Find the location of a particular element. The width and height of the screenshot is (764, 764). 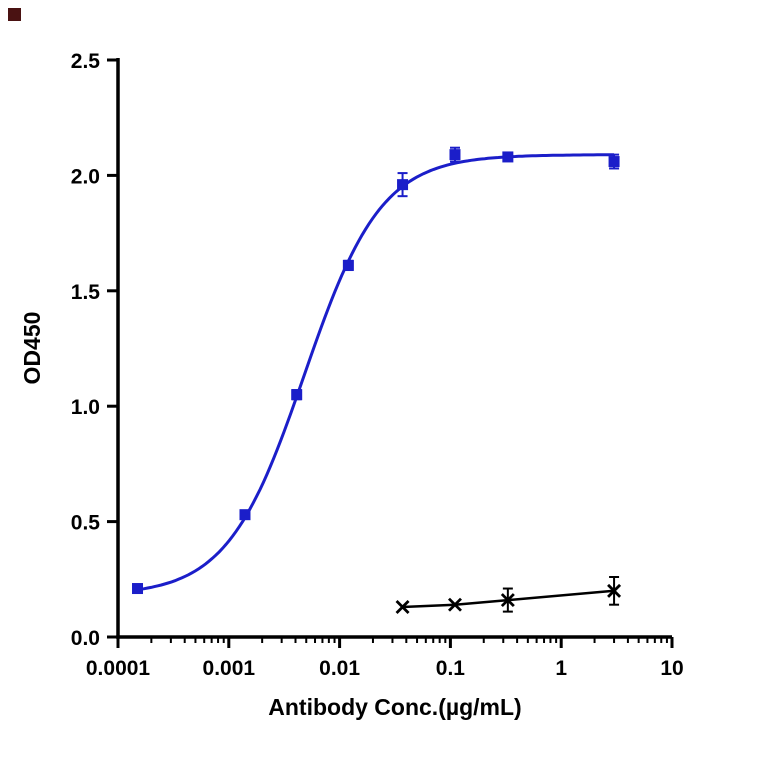

x-tick-label: 1 is located at coordinates (561, 668).